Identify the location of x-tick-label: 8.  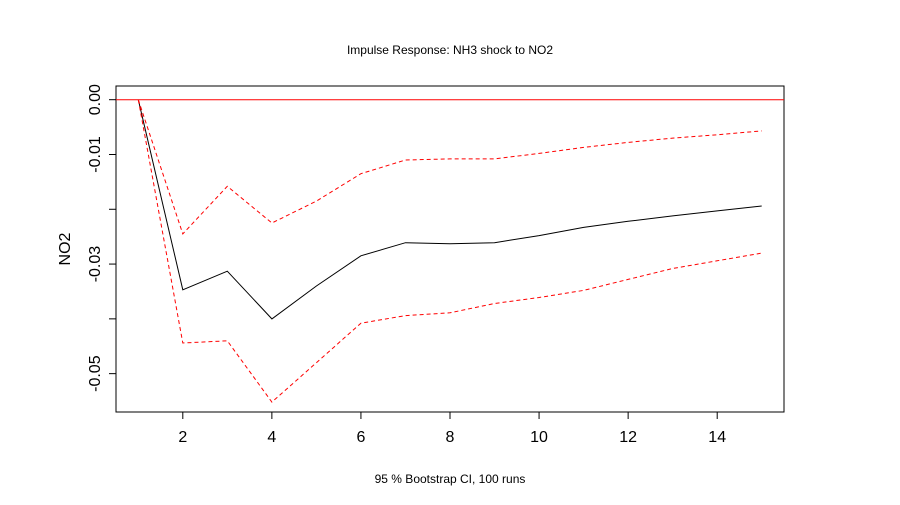
(450, 437).